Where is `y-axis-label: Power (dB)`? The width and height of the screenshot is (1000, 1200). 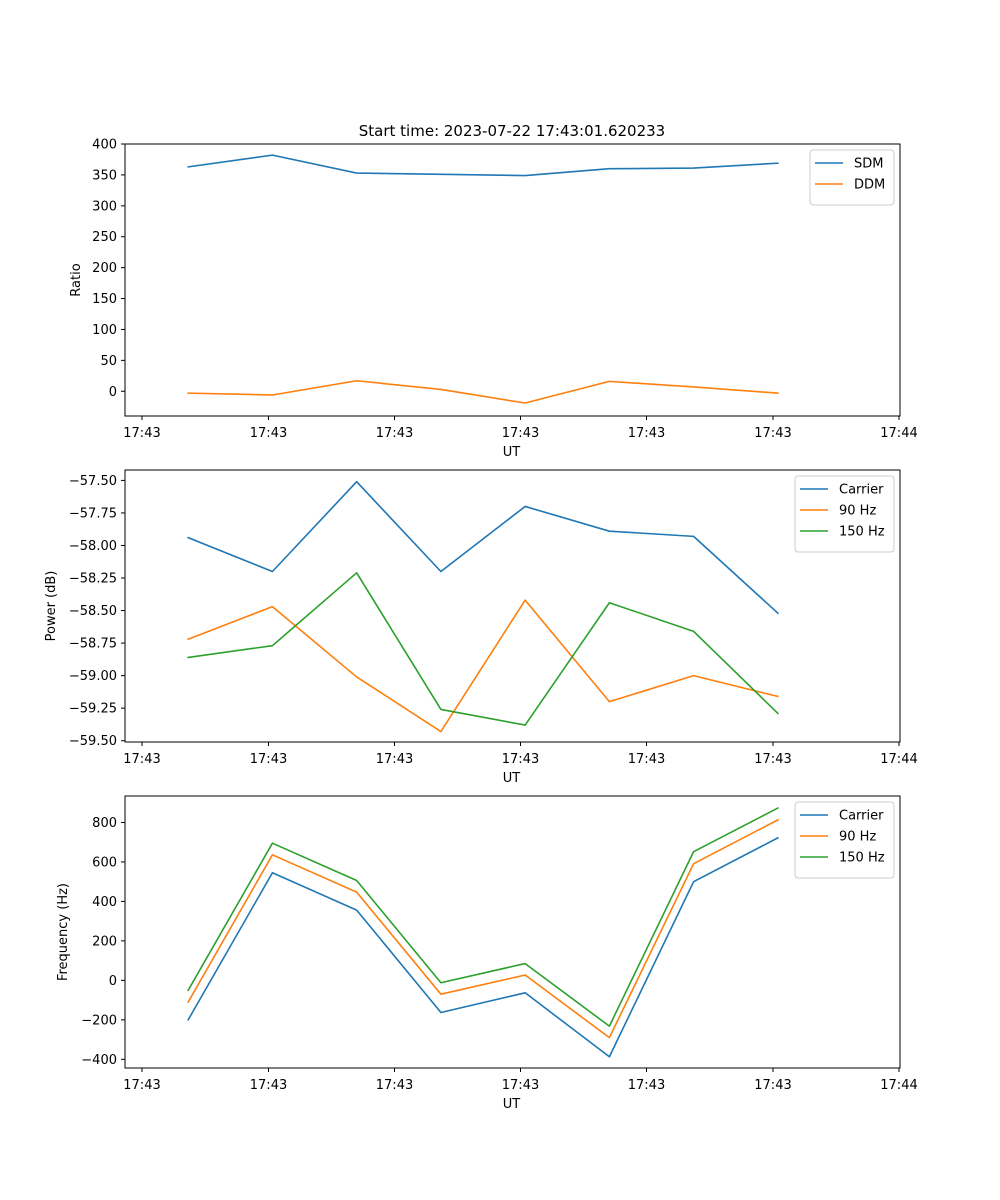 y-axis-label: Power (dB) is located at coordinates (51, 606).